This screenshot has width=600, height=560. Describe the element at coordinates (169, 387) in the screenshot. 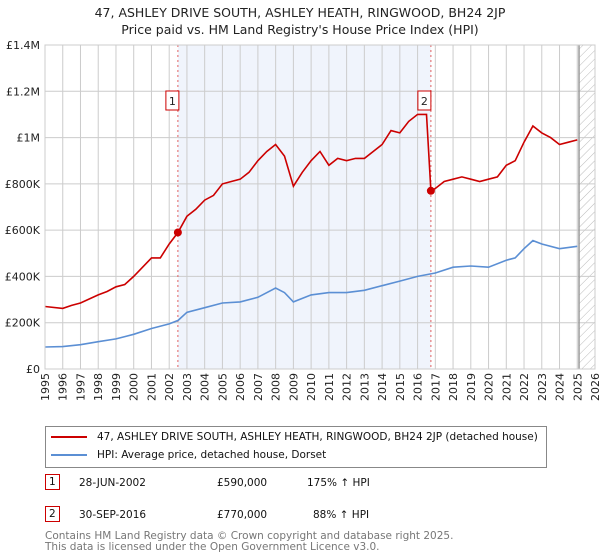

I see `x-tick-label: 2002` at that location.